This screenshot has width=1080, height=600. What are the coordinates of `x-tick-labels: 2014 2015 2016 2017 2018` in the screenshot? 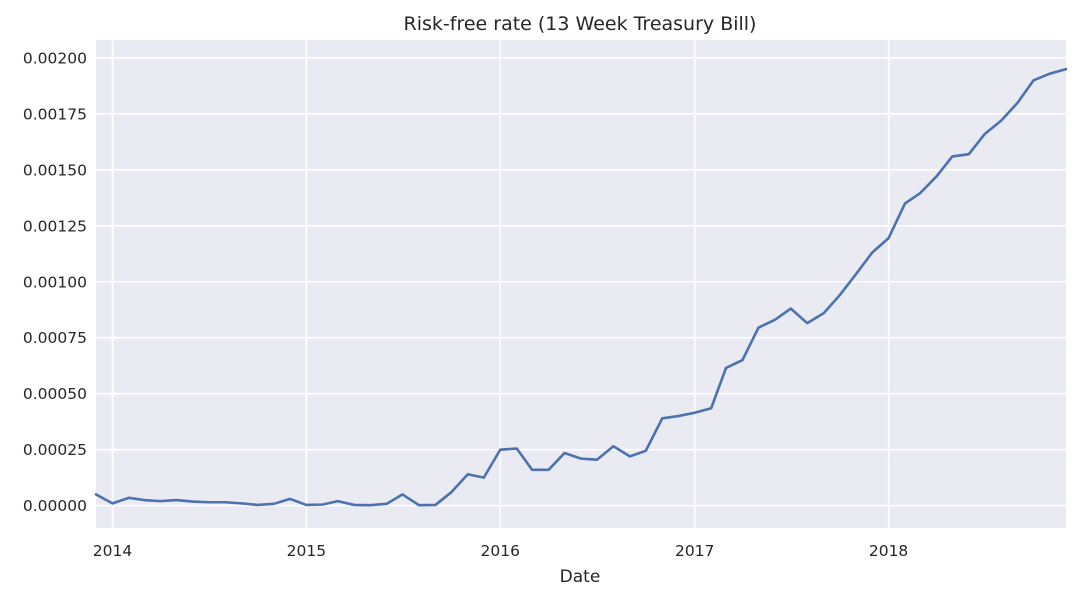 It's located at (501, 551).